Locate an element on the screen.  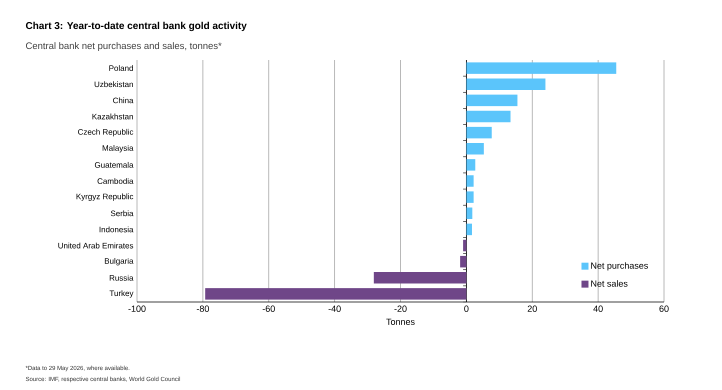
x-tick-label: -40 is located at coordinates (334, 309).